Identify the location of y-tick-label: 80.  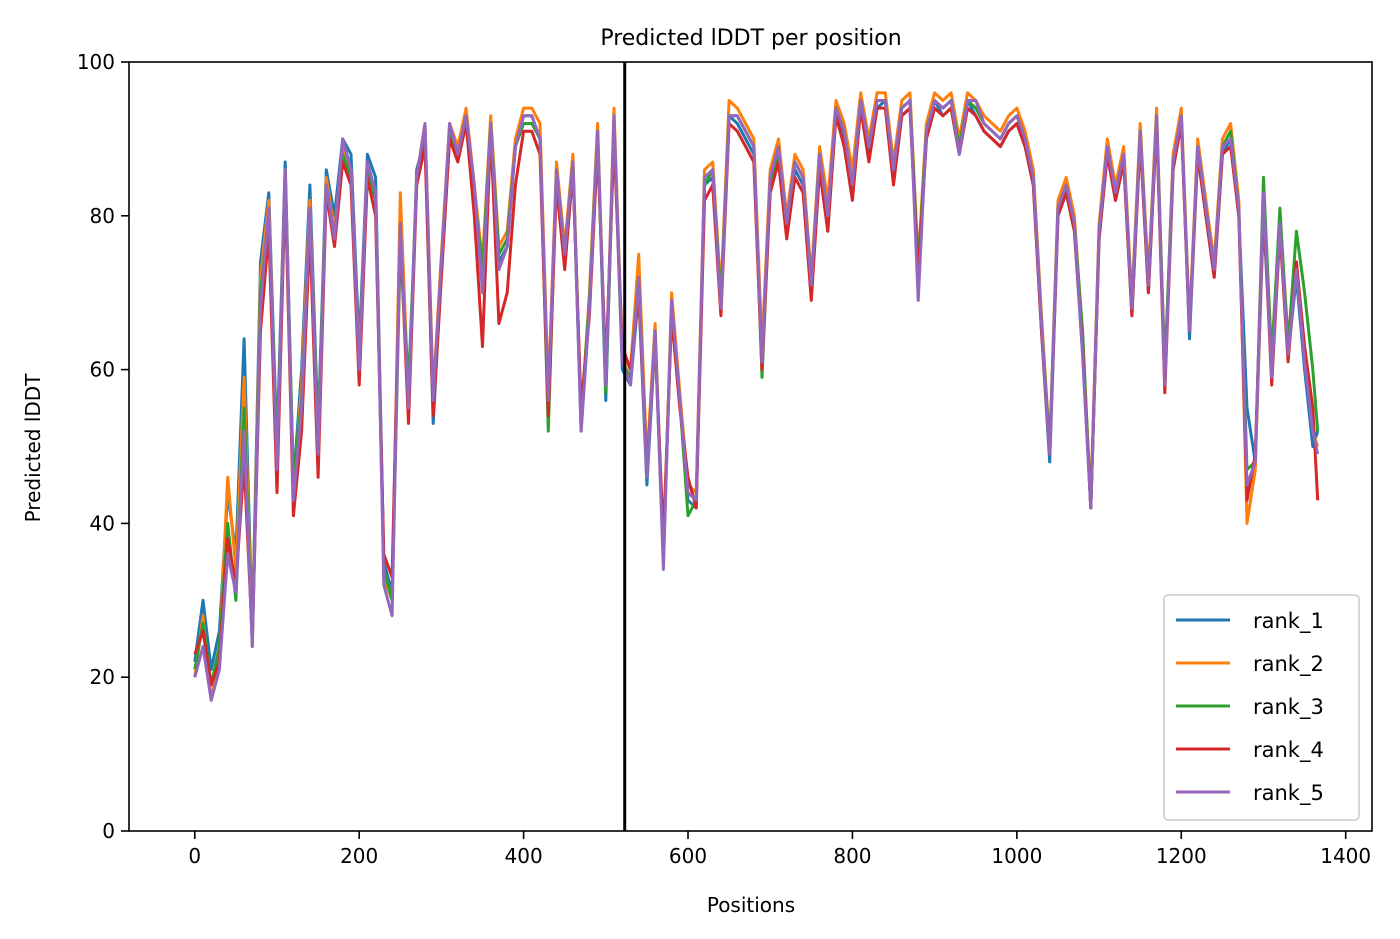
(102, 216).